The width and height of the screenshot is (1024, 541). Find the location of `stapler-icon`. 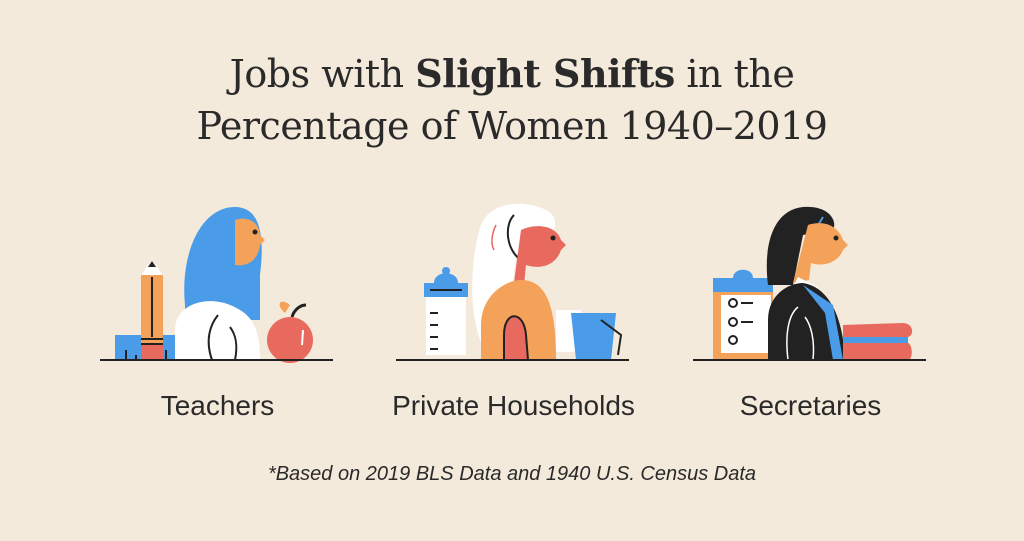

stapler-icon is located at coordinates (878, 341).